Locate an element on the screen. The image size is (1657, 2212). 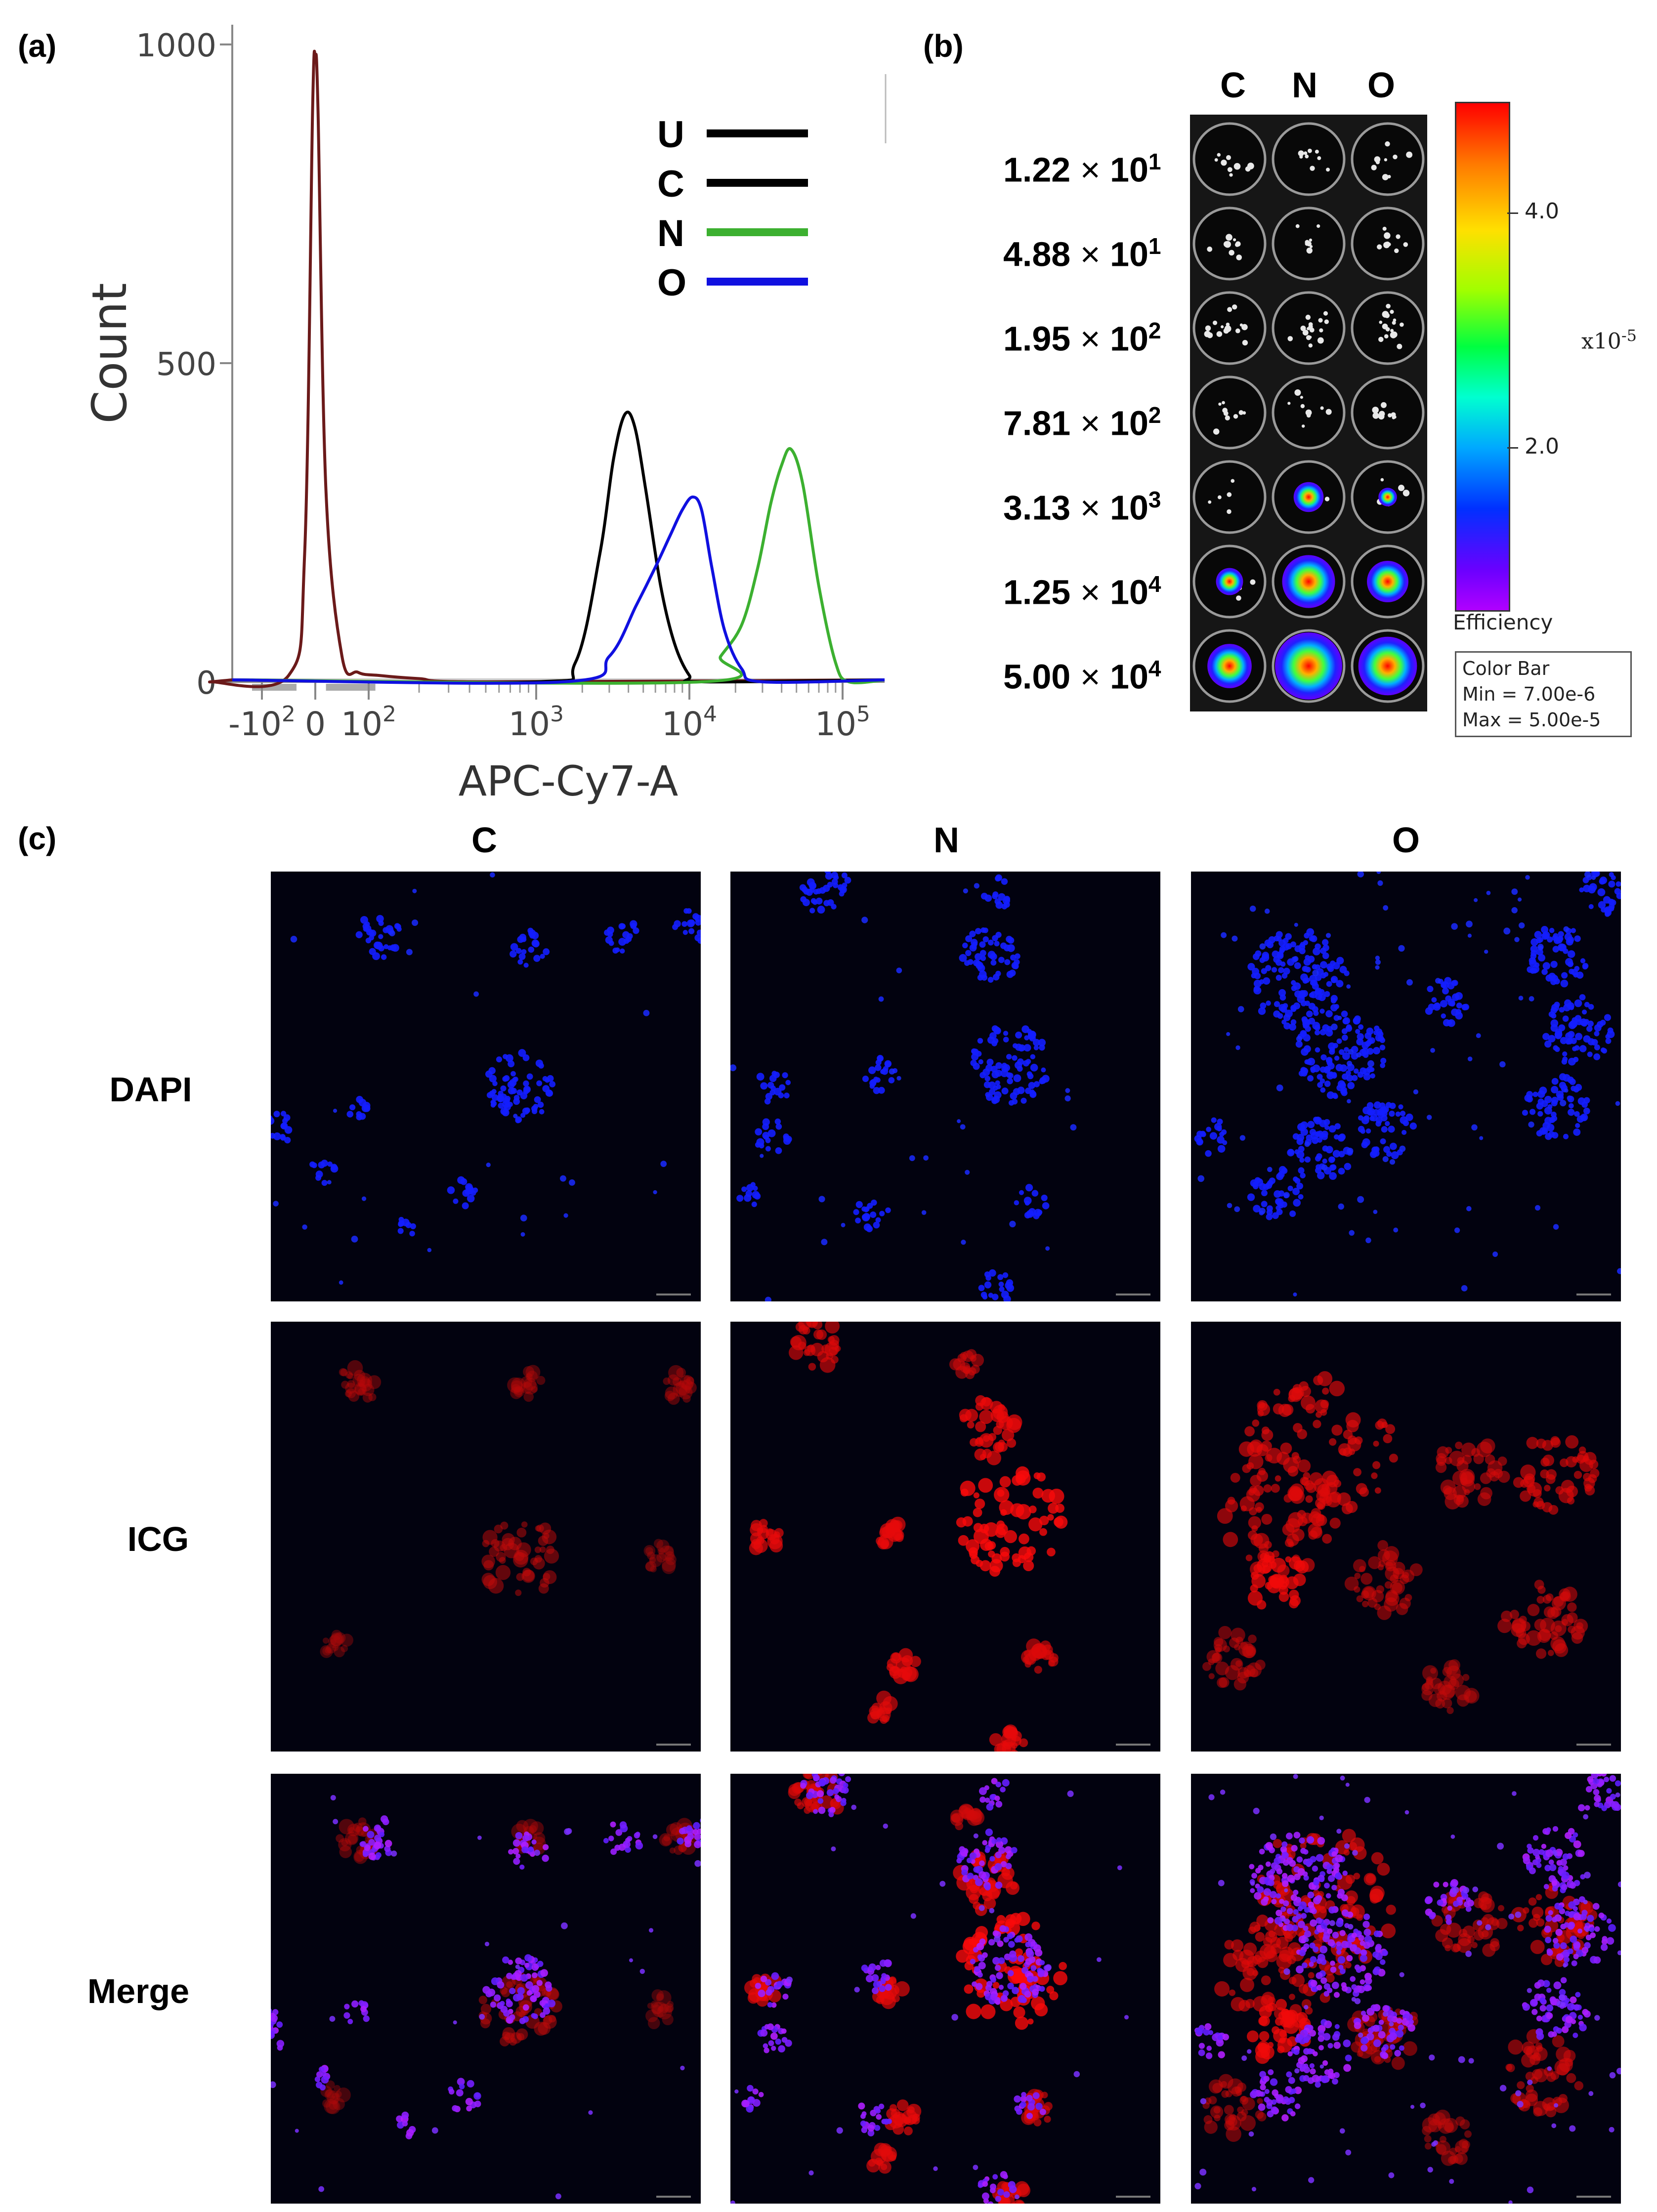
micrograph-dapi-o is located at coordinates (1406, 1086).